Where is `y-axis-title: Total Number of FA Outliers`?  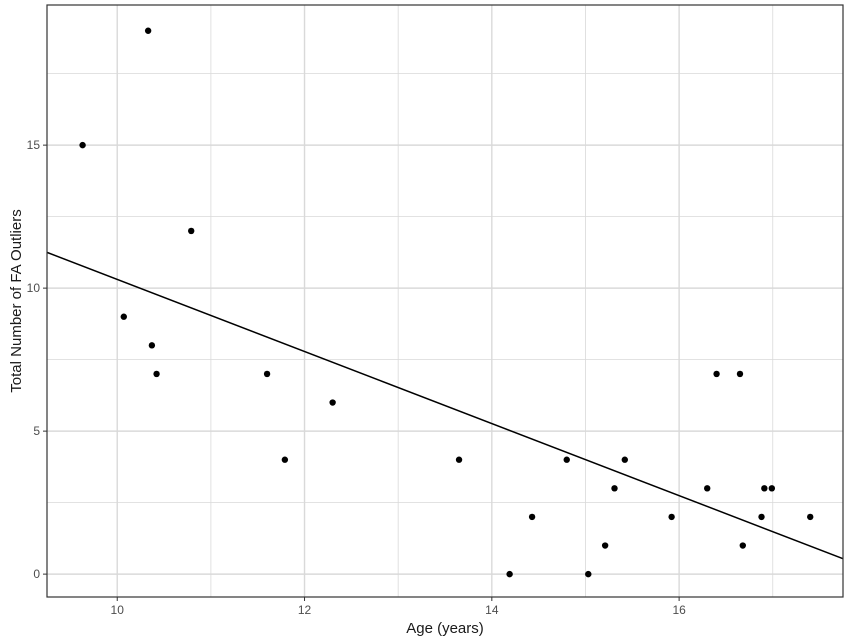
y-axis-title: Total Number of FA Outliers is located at coordinates (16, 300).